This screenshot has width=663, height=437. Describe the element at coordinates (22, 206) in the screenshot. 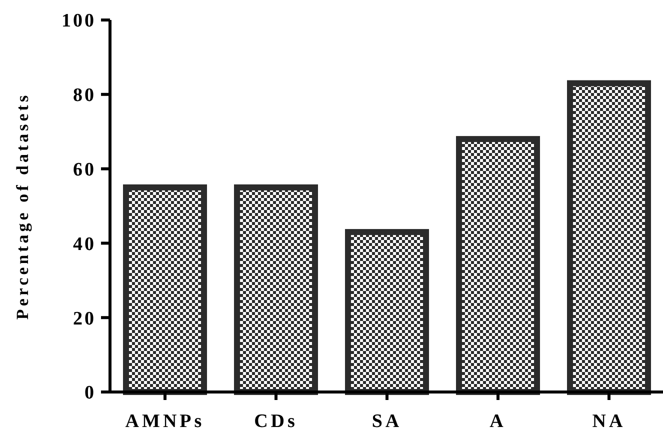

I see `y-axis-title: Percentage of datasets` at that location.